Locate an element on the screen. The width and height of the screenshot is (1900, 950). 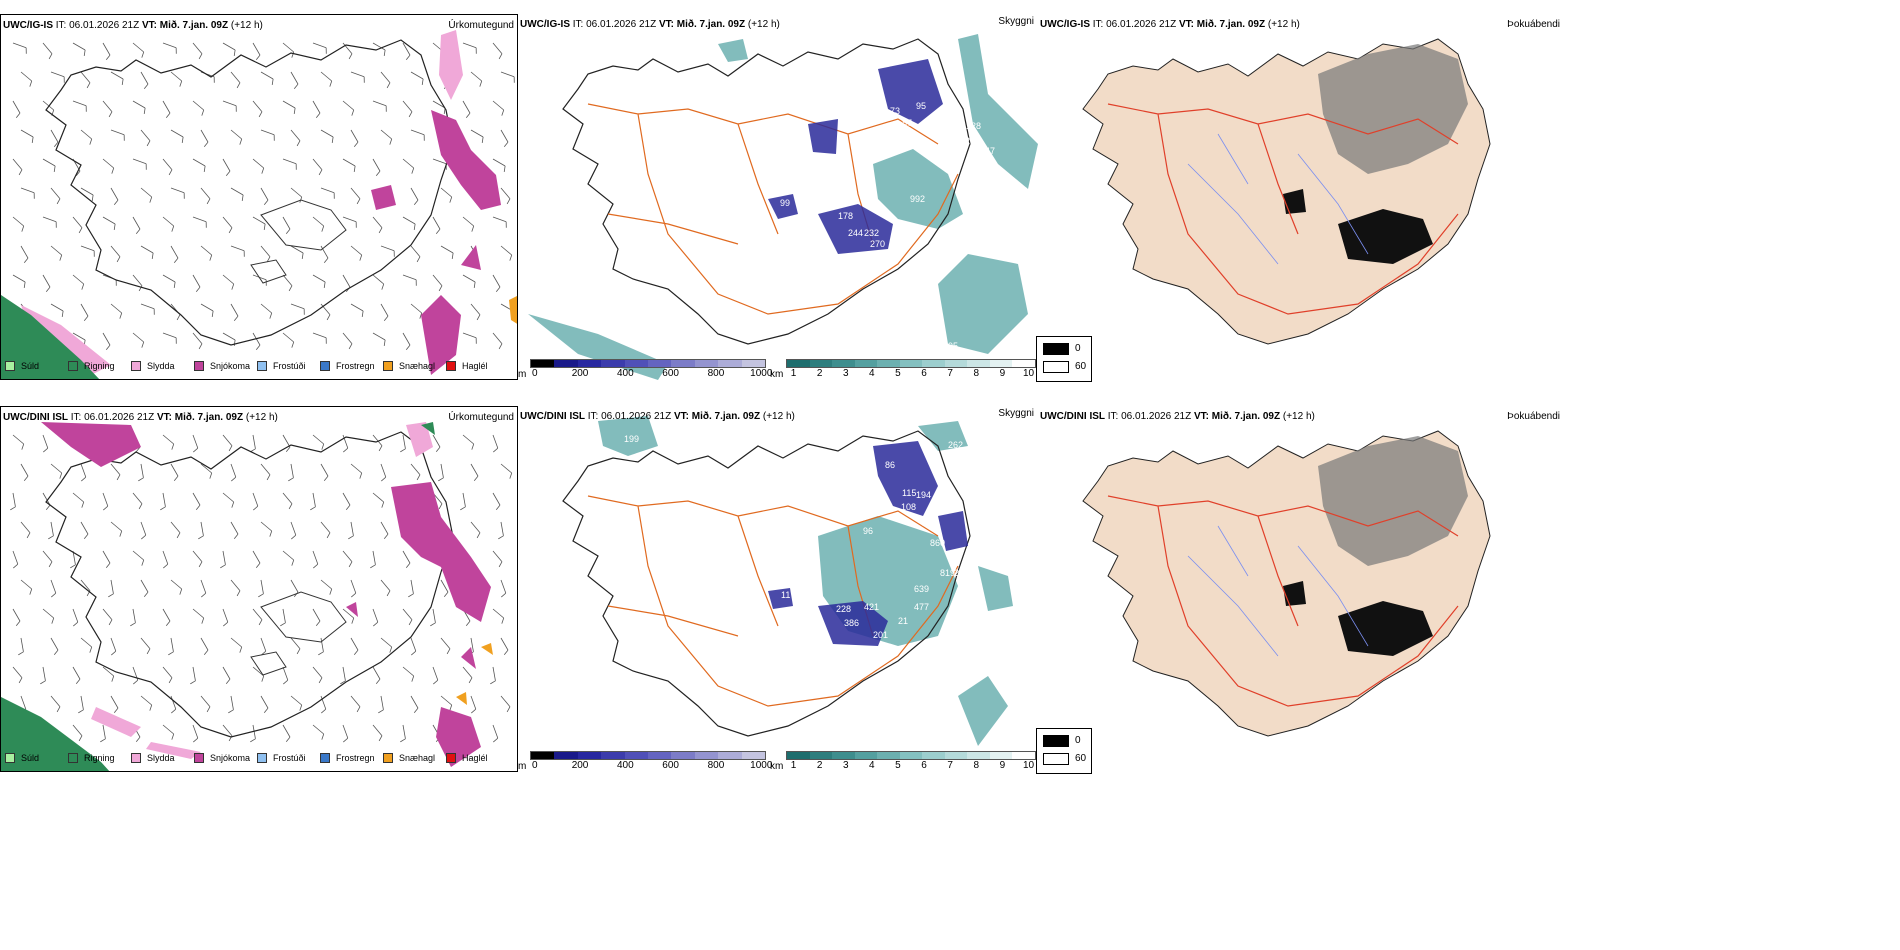
legend-item-graupel: Snæhagl is located at coordinates (414, 366).